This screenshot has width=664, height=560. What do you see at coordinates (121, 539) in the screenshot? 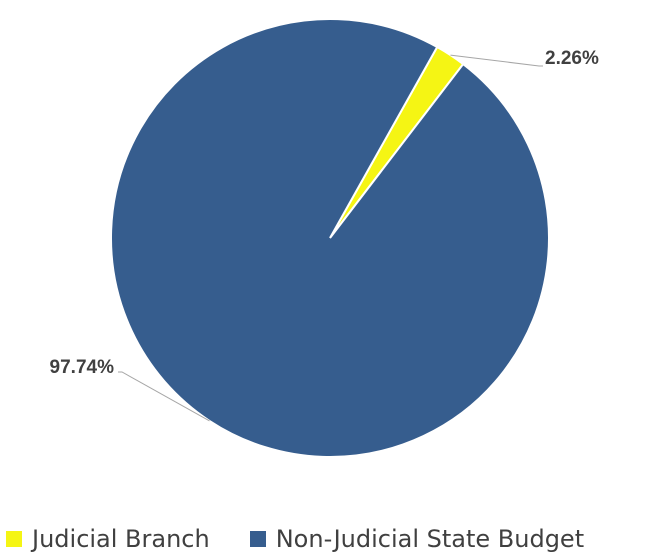
I see `legend-label-judicial-branch: Judicial Branch` at bounding box center [121, 539].